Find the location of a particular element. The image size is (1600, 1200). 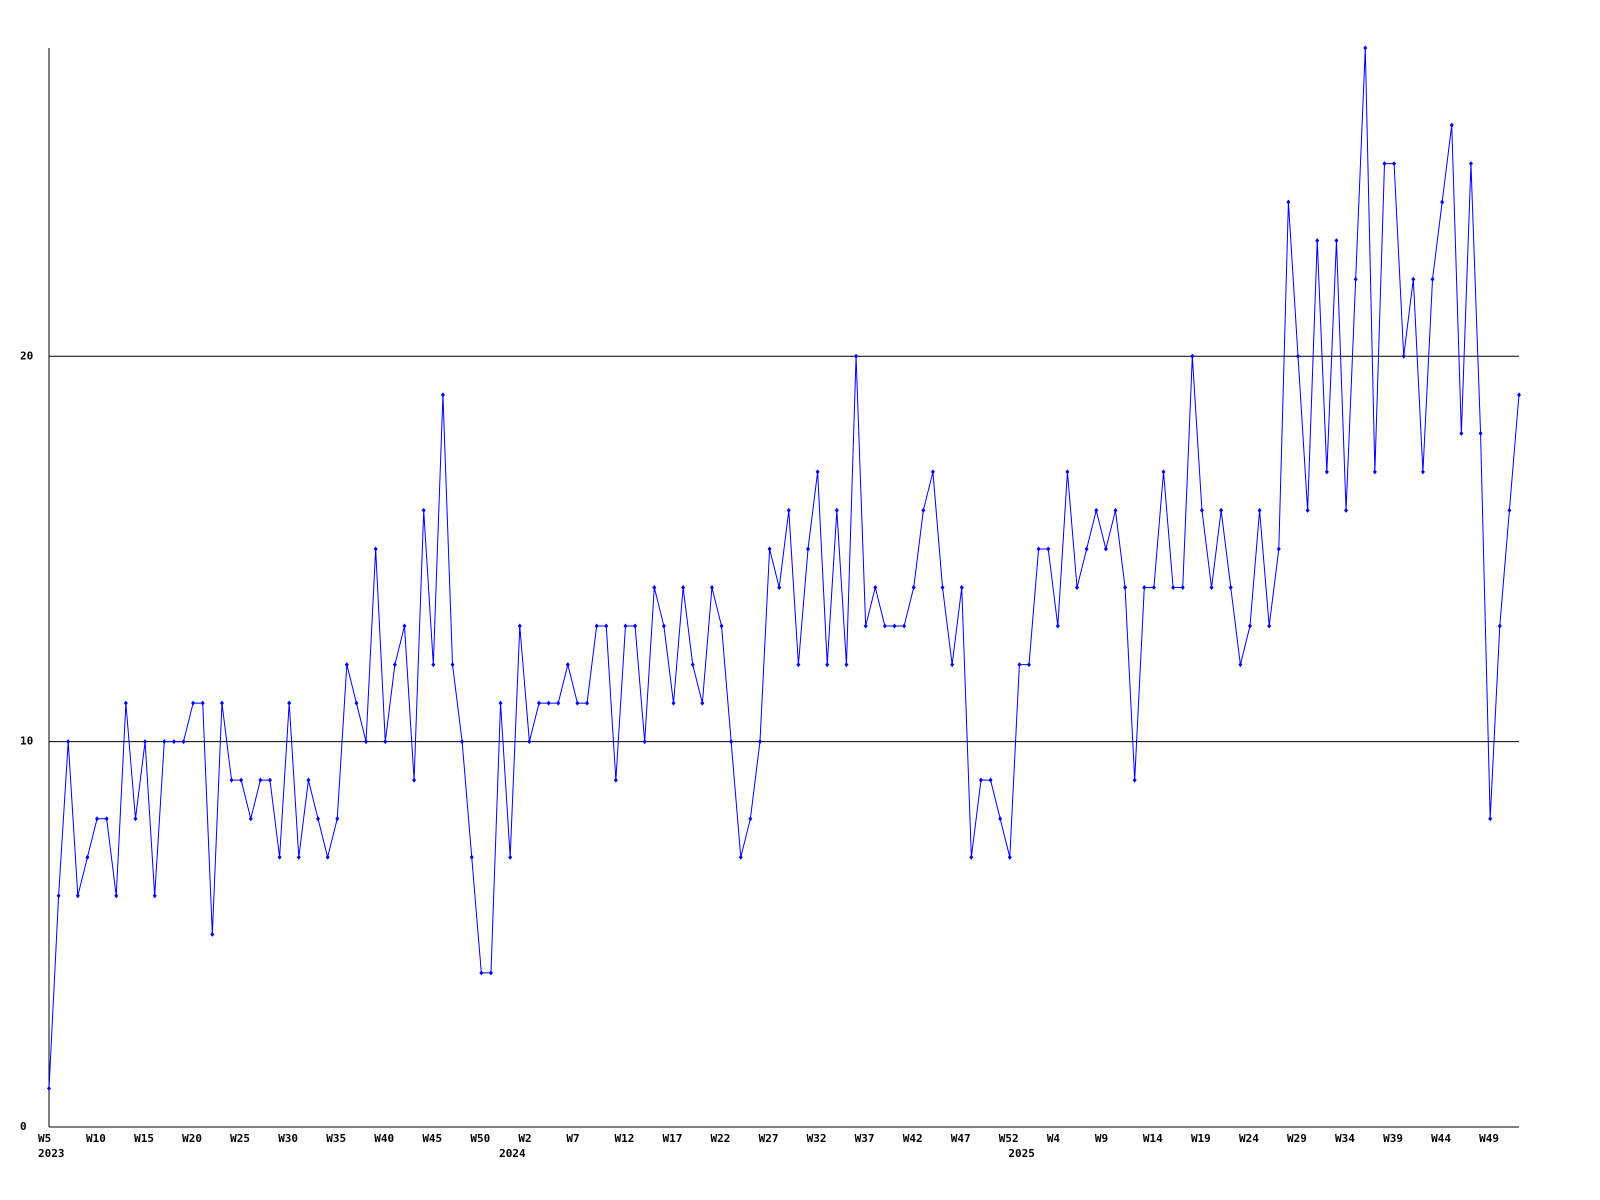

x-tick-label: W15 is located at coordinates (144, 1138).